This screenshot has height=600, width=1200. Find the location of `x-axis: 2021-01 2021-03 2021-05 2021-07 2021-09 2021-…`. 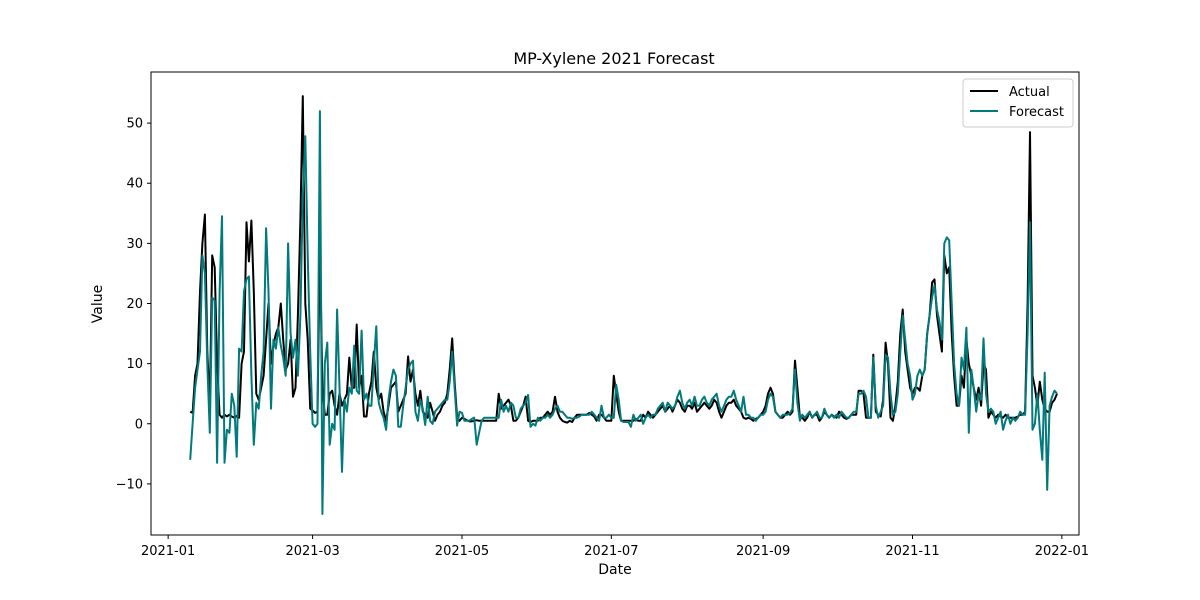

x-axis: 2021-01 2021-03 2021-05 2021-07 2021-09 2021-… is located at coordinates (615, 547).